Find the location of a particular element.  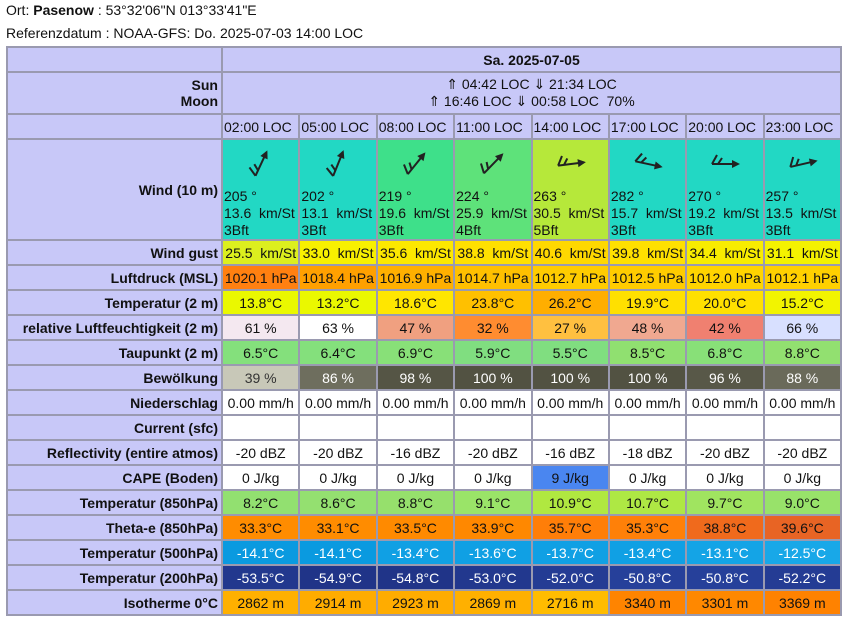

wind-bft: 4Bft is located at coordinates (469, 230).